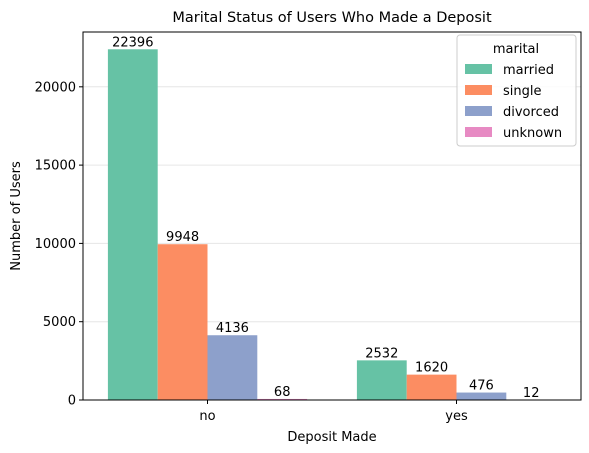  Describe the element at coordinates (232, 328) in the screenshot. I see `data-label: 4136` at that location.